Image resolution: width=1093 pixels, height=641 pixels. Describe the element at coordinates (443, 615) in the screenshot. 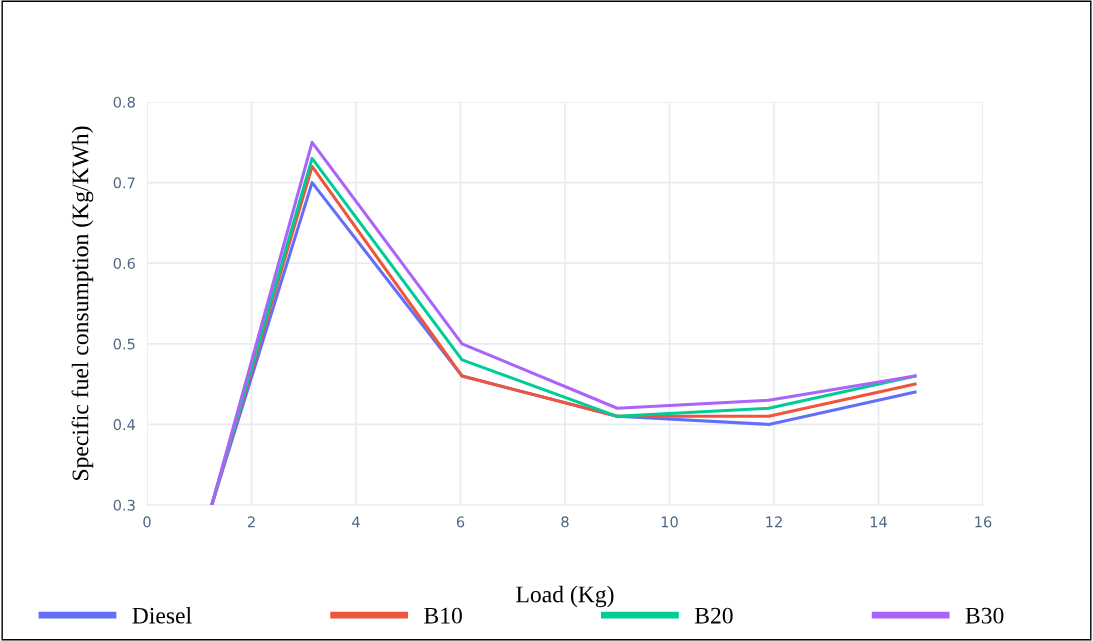

I see `legend-label: B10` at that location.